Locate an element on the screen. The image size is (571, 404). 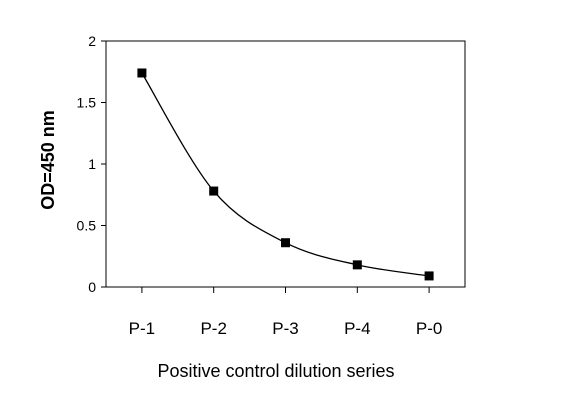
y-tick-label: 1 is located at coordinates (92, 164).